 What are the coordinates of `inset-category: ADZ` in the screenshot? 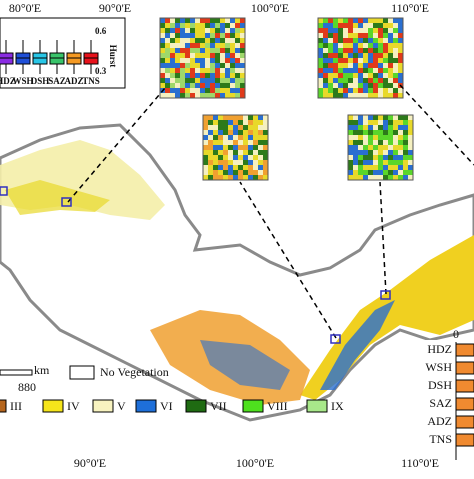 It's located at (73, 81).